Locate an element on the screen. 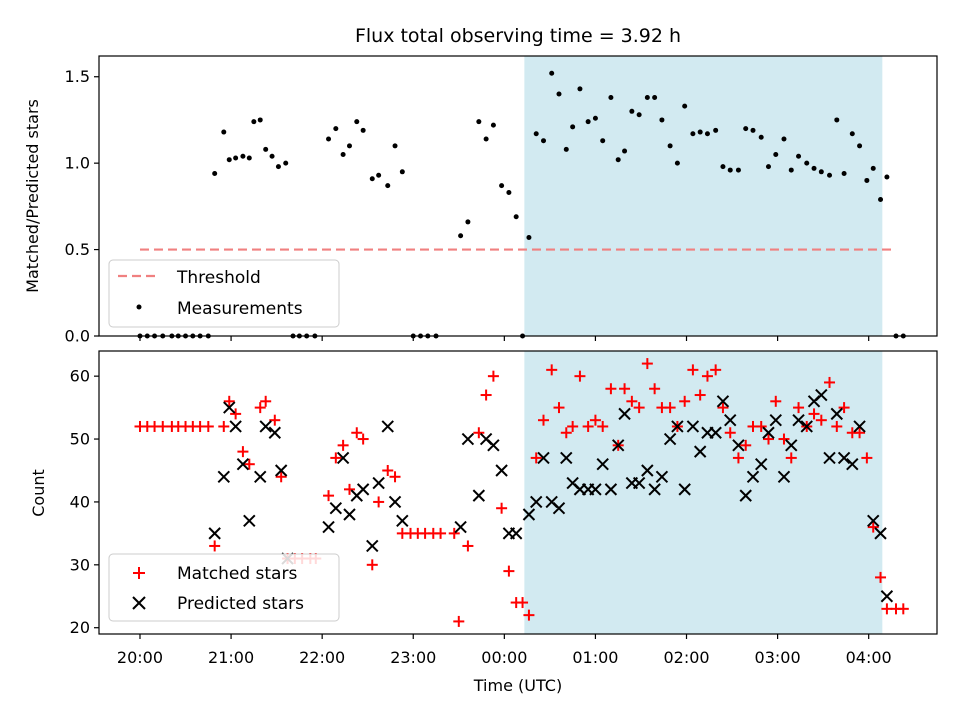 Image resolution: width=960 pixels, height=720 pixels. y-tick-label: 40 is located at coordinates (80, 501).